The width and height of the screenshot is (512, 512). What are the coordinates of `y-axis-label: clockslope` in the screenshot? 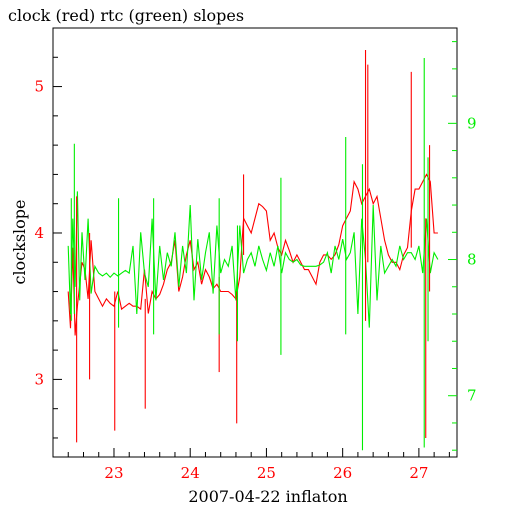 It's located at (19, 241).